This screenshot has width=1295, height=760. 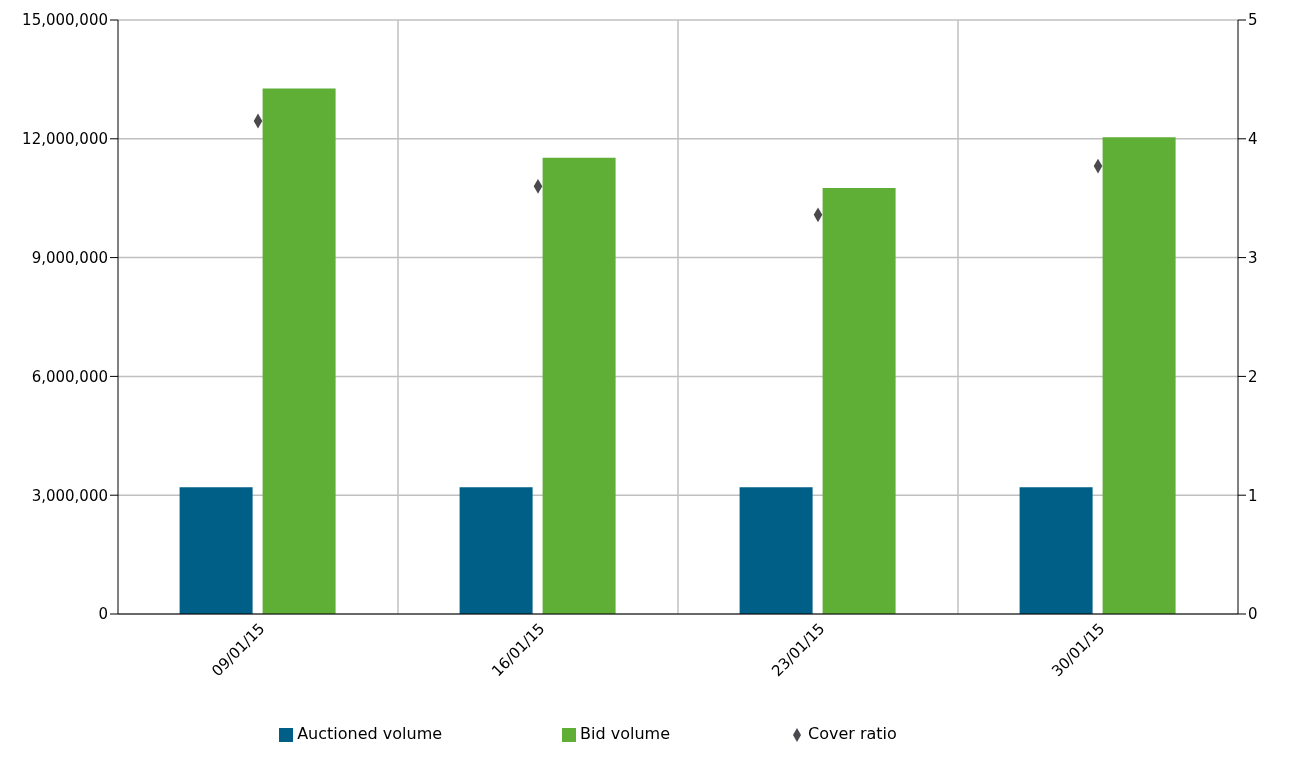 I want to click on y-tick-label: 3,000,000, so click(x=69, y=495).